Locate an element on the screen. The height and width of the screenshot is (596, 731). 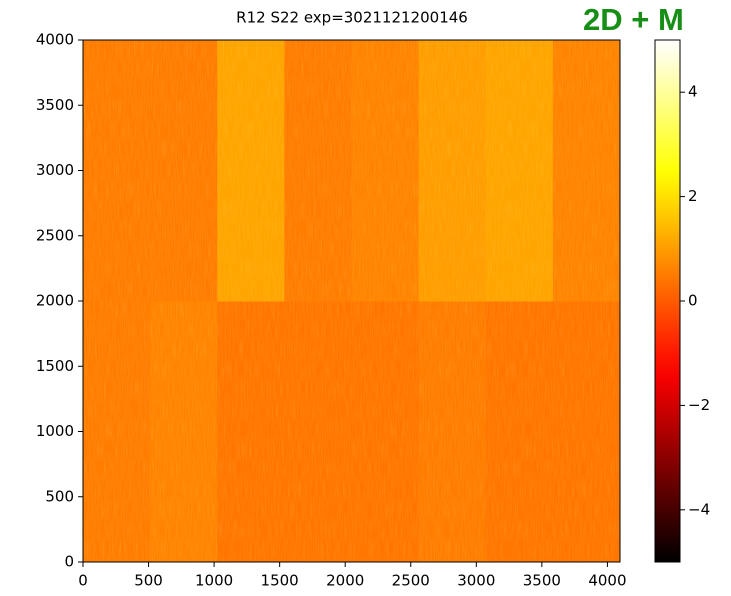
y-tick-label: 2000 is located at coordinates (55, 301).